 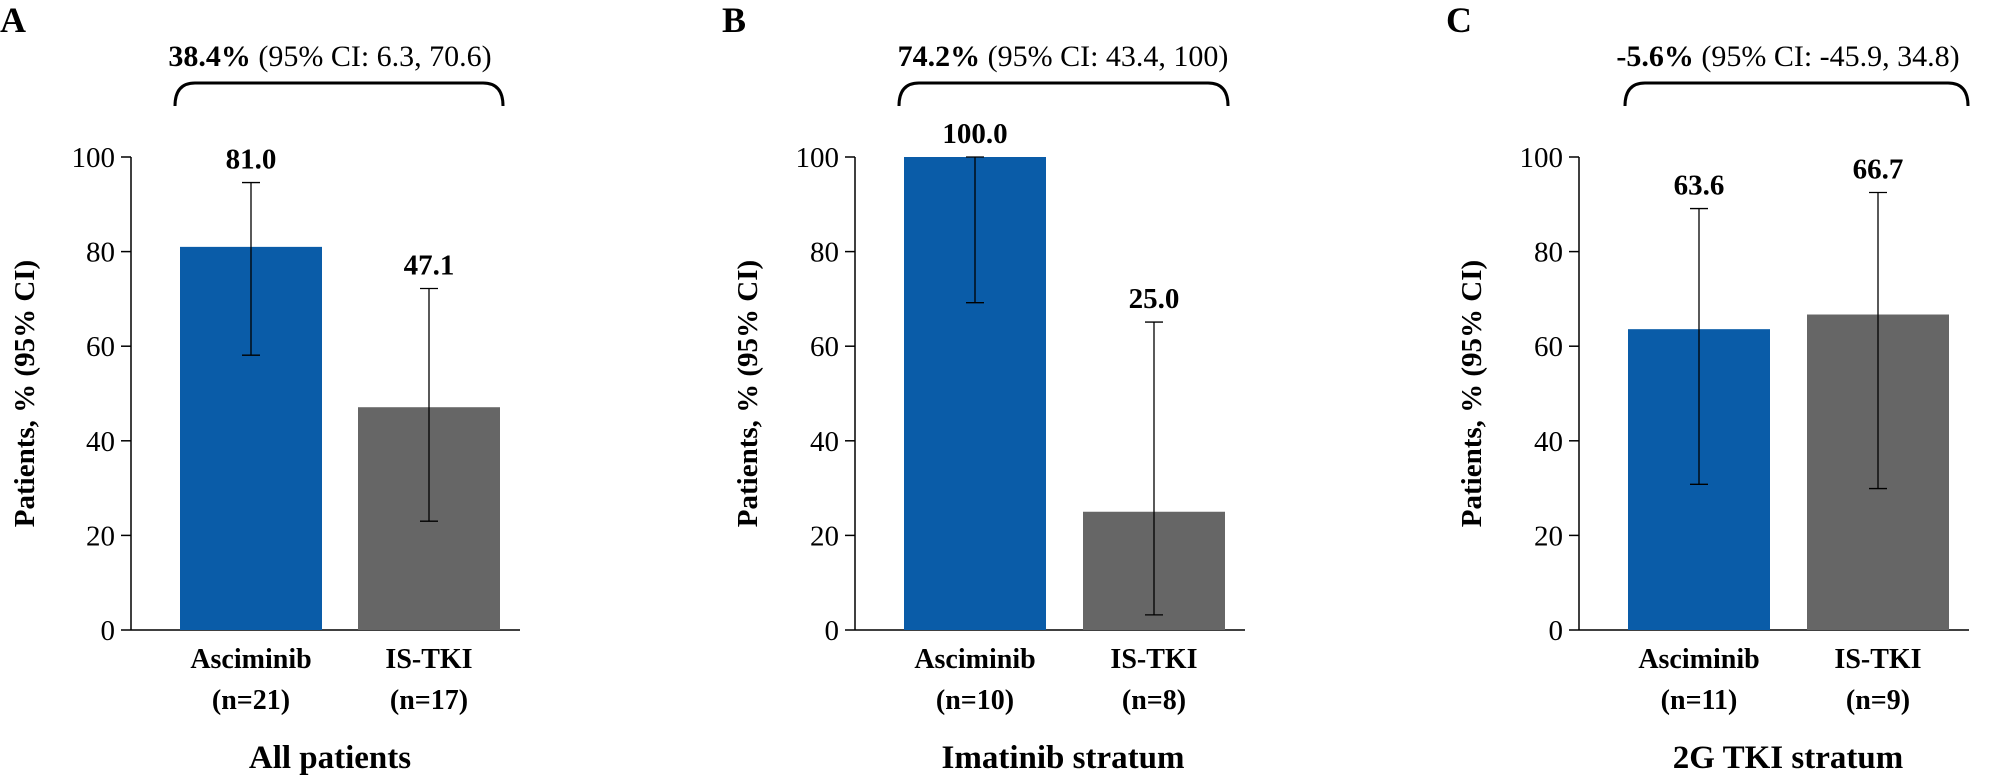 What do you see at coordinates (1655, 56) in the screenshot?
I see `difference-value: -5.6%` at bounding box center [1655, 56].